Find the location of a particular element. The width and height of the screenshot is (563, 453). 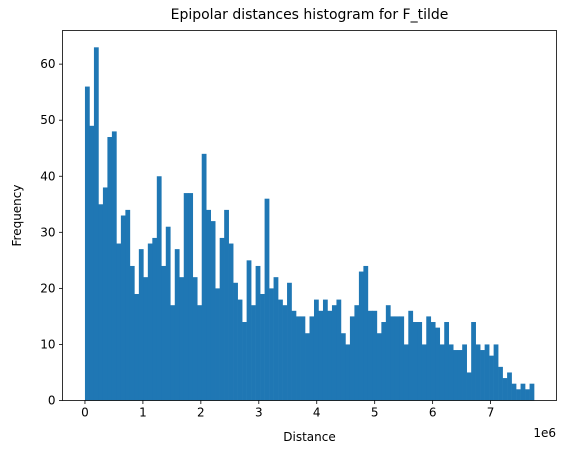

y-tick-label: 30 is located at coordinates (47, 232).